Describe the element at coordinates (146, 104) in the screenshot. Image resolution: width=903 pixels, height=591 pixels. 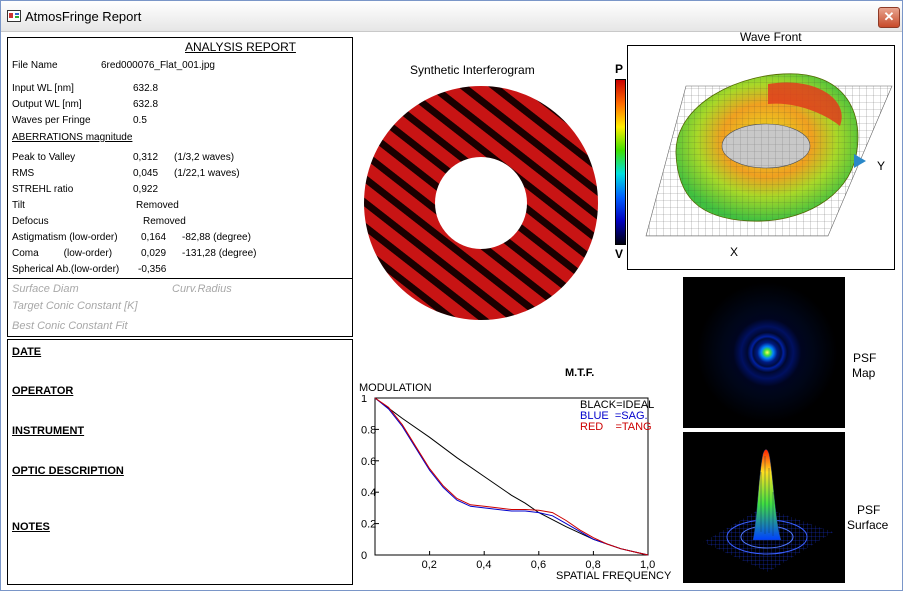
I see `output-wl-value: 632.8` at that location.